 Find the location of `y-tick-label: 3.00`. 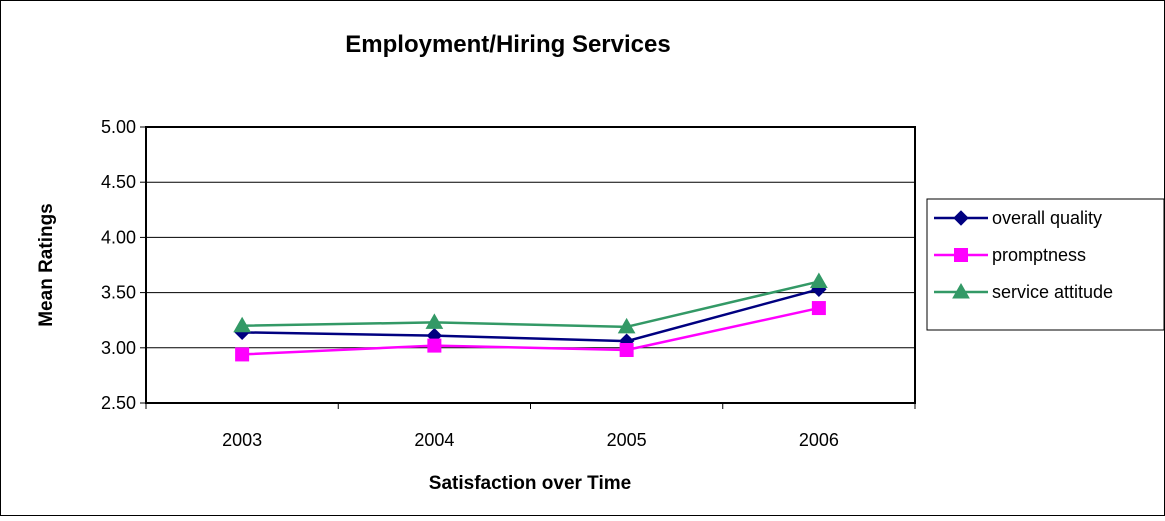

y-tick-label: 3.00 is located at coordinates (118, 348).